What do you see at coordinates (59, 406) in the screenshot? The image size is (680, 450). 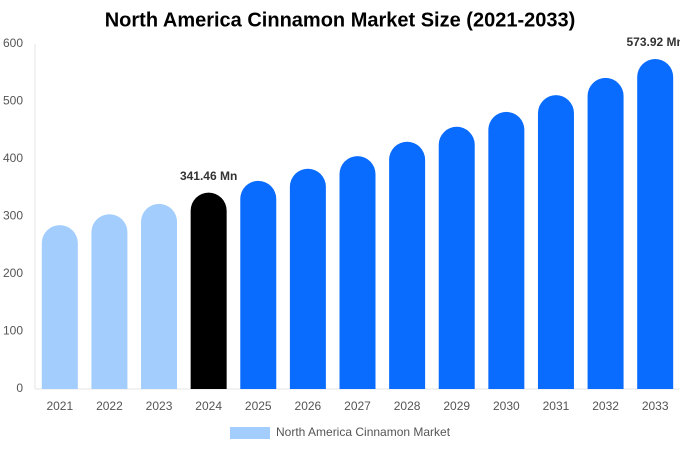 I see `x-tick-label: 2021` at bounding box center [59, 406].